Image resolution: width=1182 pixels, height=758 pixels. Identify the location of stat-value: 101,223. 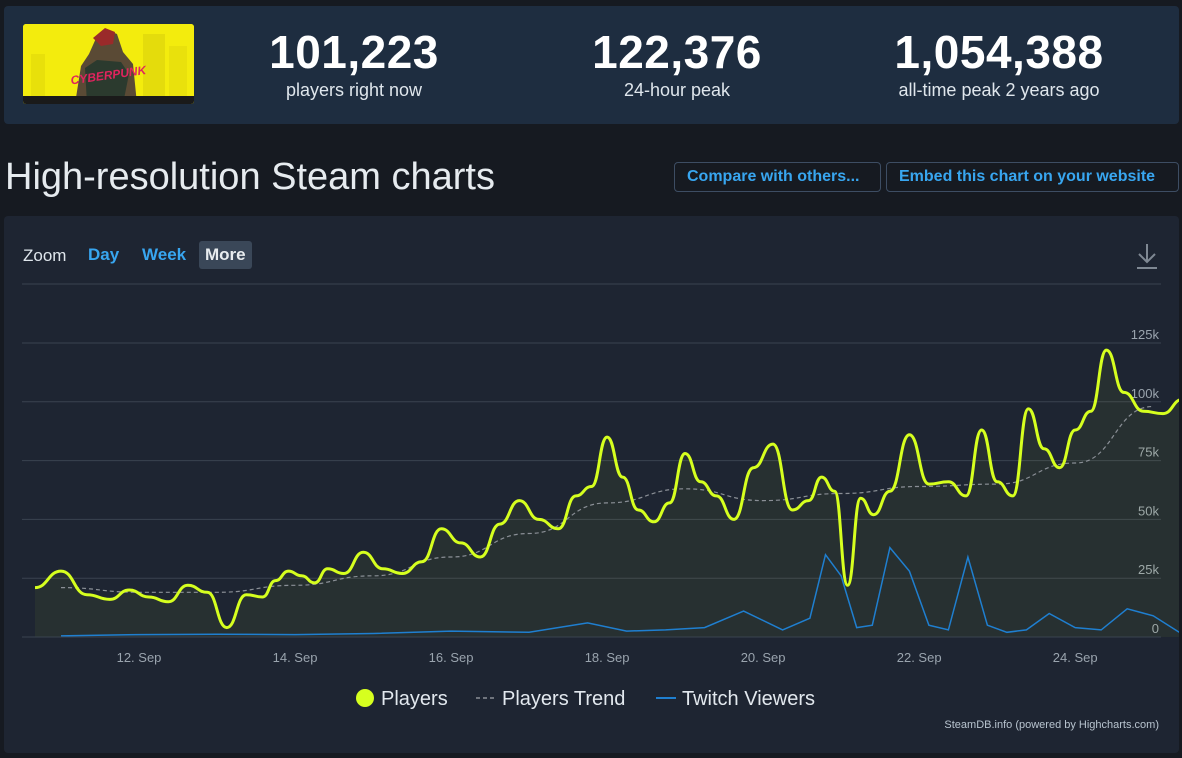
(354, 52).